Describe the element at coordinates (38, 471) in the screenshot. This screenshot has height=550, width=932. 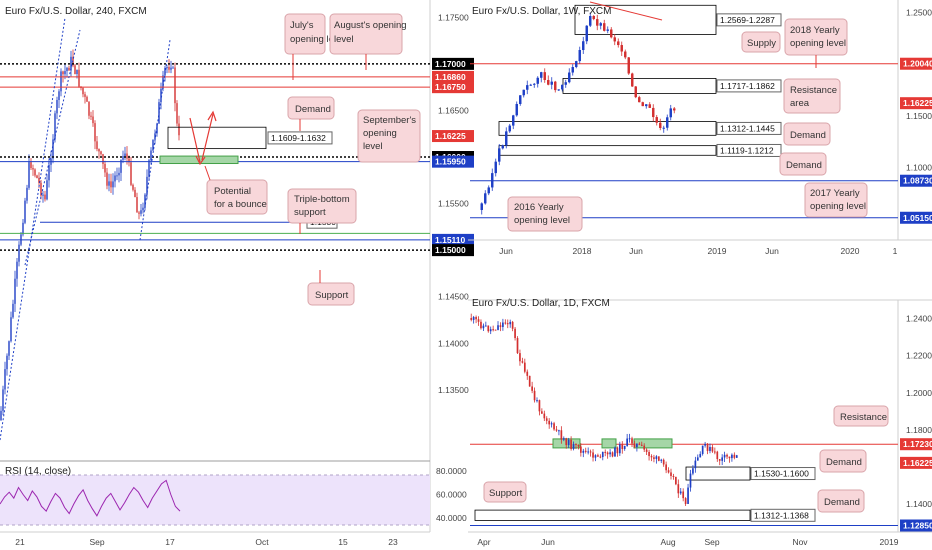
I see `rsi-title: RSI (14, close)` at that location.